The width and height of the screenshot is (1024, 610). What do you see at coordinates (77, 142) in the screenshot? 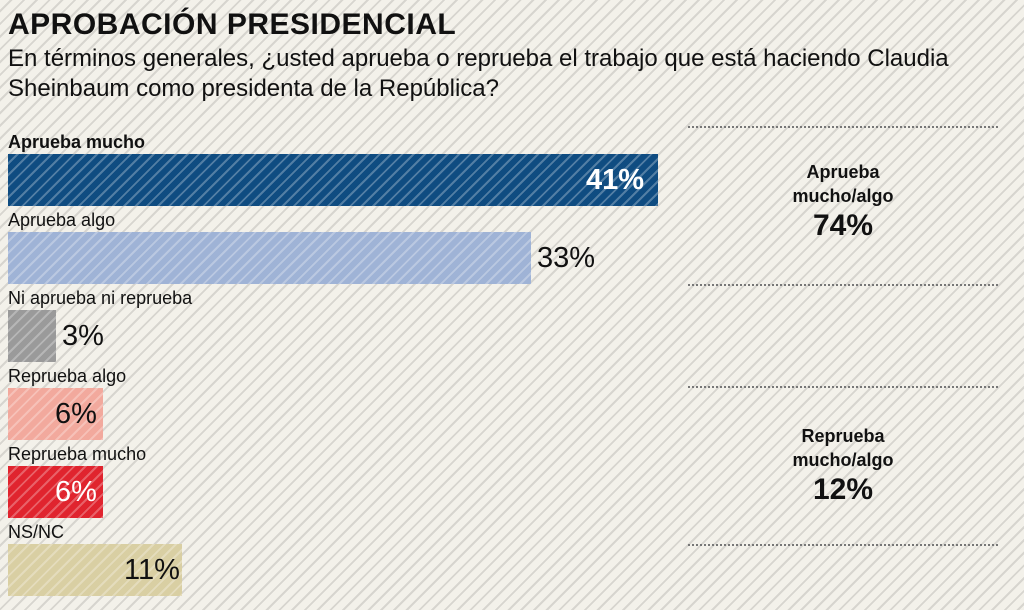
I see `bar-1-label: Aprueba mucho` at bounding box center [77, 142].